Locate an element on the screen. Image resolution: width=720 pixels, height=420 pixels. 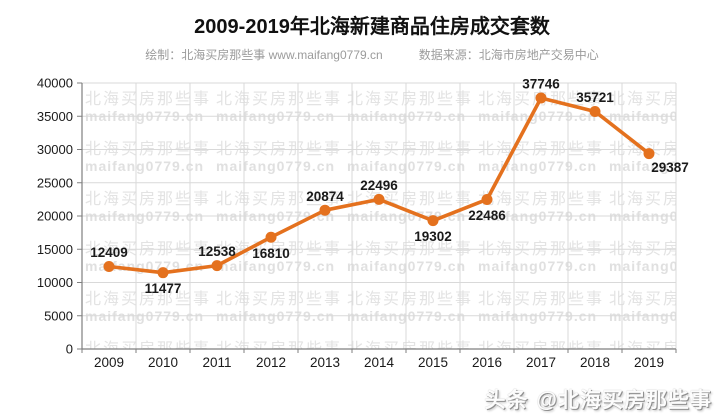
data-label: 29387 is located at coordinates (670, 167).